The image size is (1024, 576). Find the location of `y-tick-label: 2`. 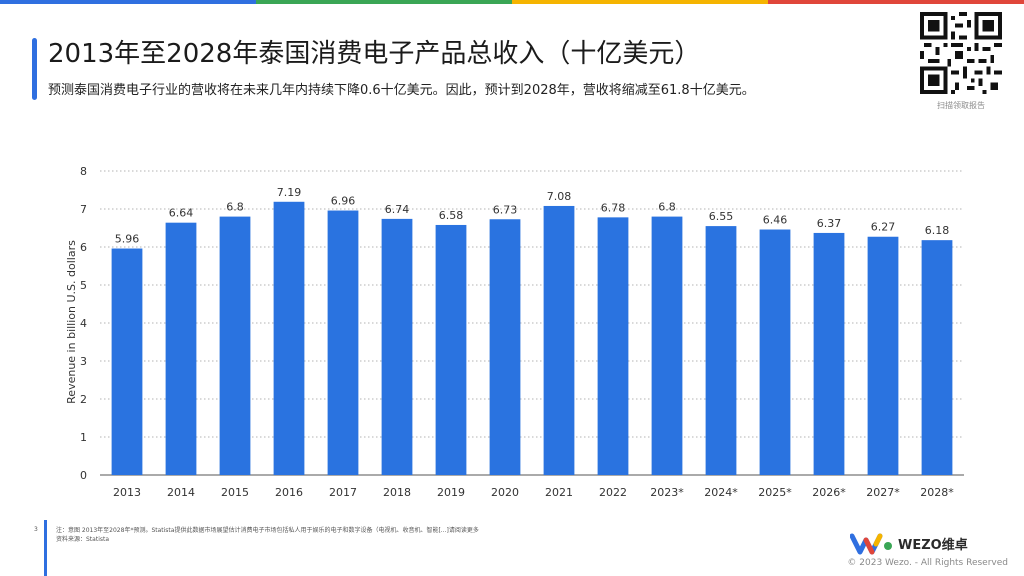

y-tick-label: 2 is located at coordinates (83, 399).